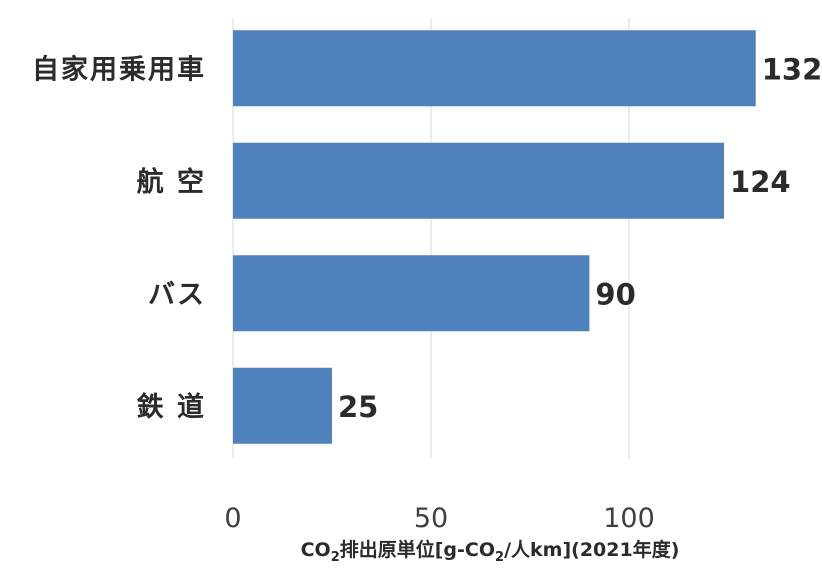 The height and width of the screenshot is (573, 822). What do you see at coordinates (171, 407) in the screenshot?
I see `category-label: 鉄 道` at bounding box center [171, 407].